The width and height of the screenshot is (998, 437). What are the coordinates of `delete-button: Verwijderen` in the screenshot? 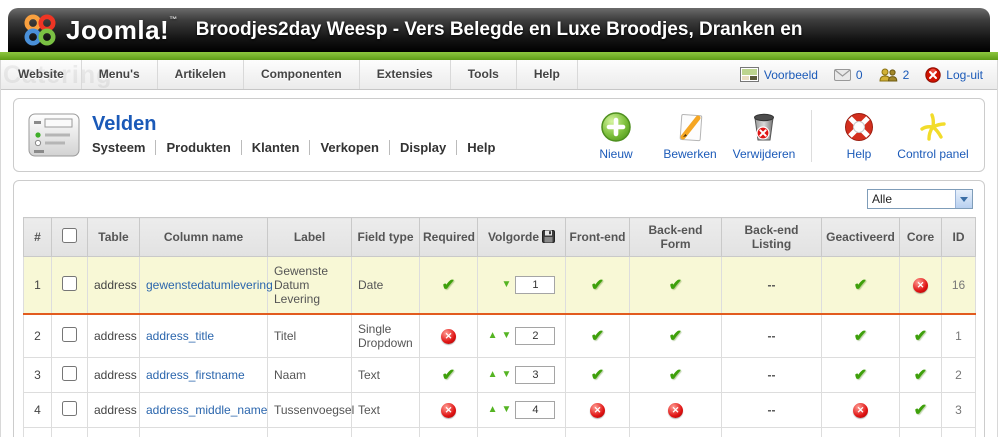 It's located at (764, 135).